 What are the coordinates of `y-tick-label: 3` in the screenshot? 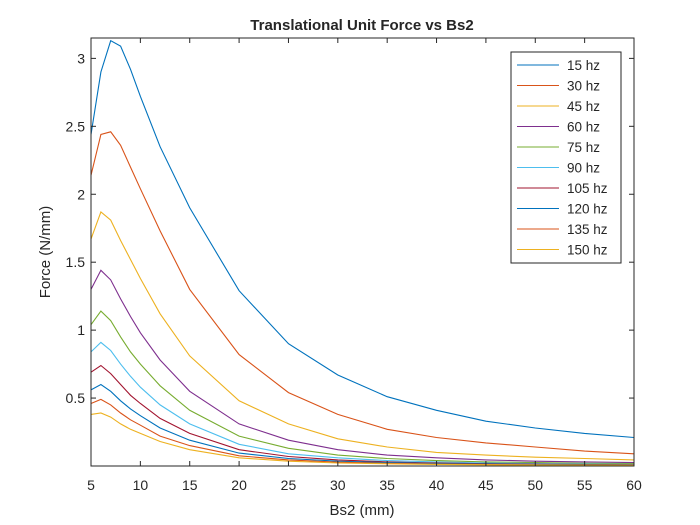 It's located at (81, 58).